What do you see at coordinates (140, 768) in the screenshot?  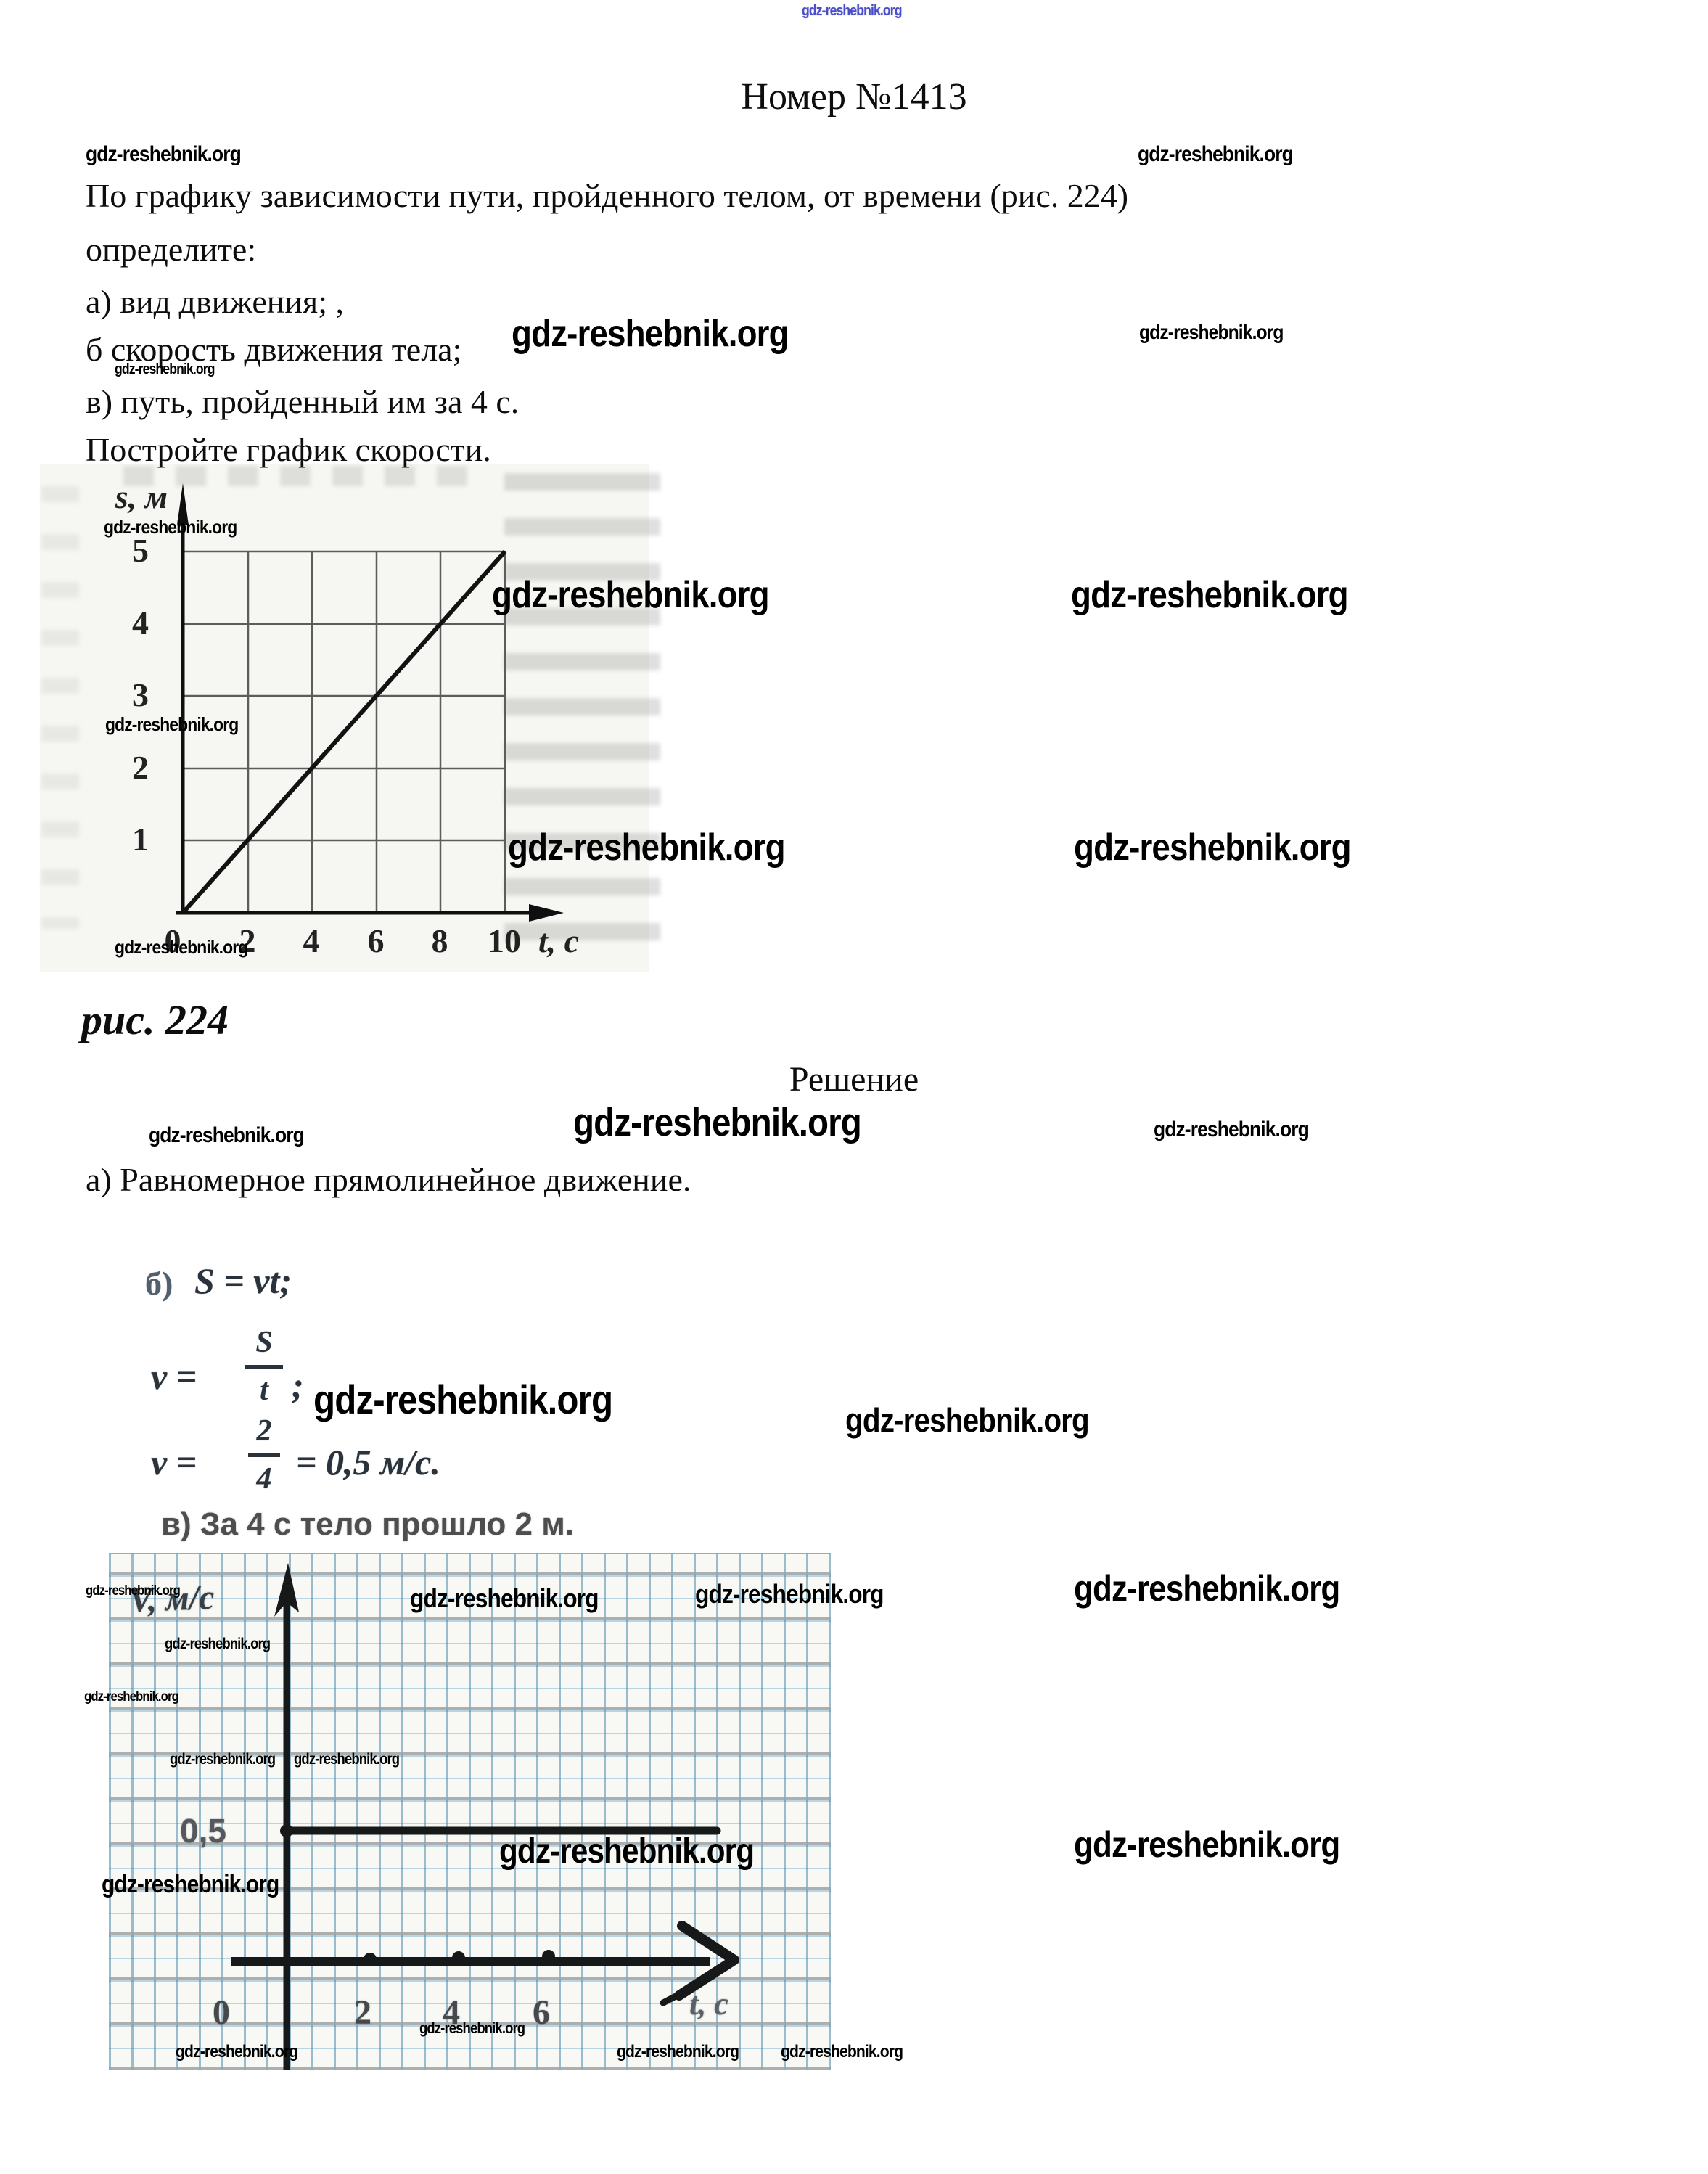 I see `chart1-ytick: 2` at bounding box center [140, 768].